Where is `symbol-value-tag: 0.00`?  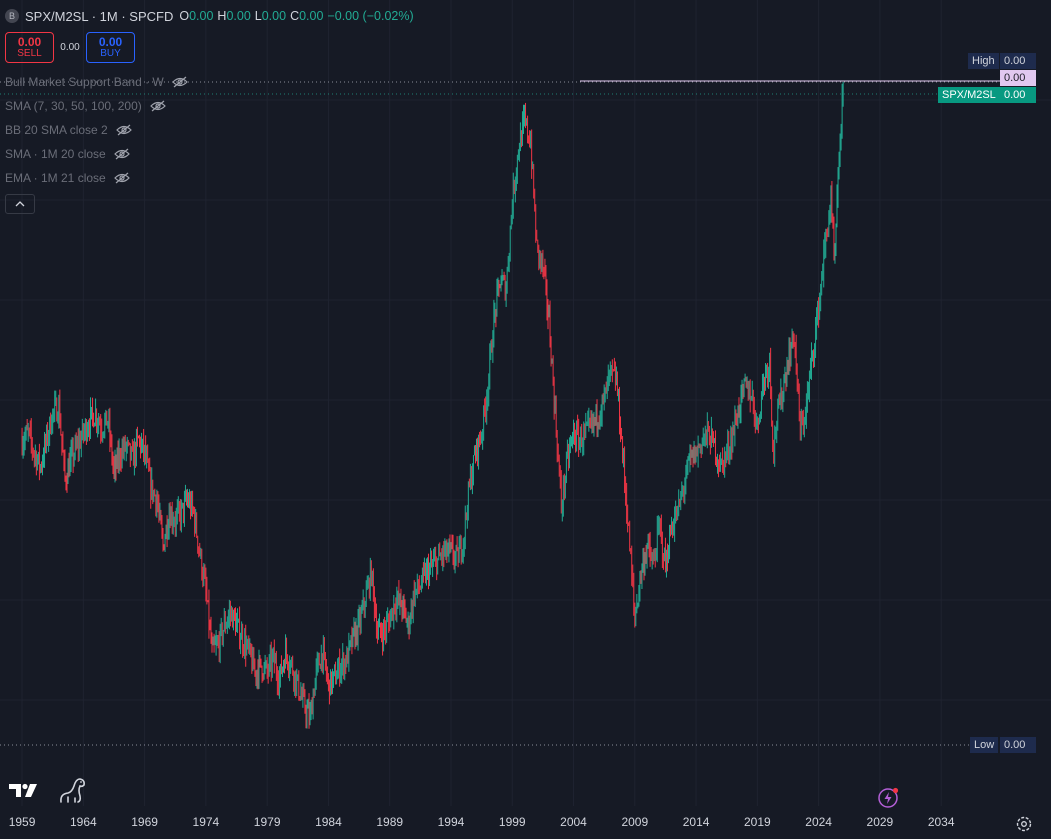 symbol-value-tag: 0.00 is located at coordinates (1018, 95).